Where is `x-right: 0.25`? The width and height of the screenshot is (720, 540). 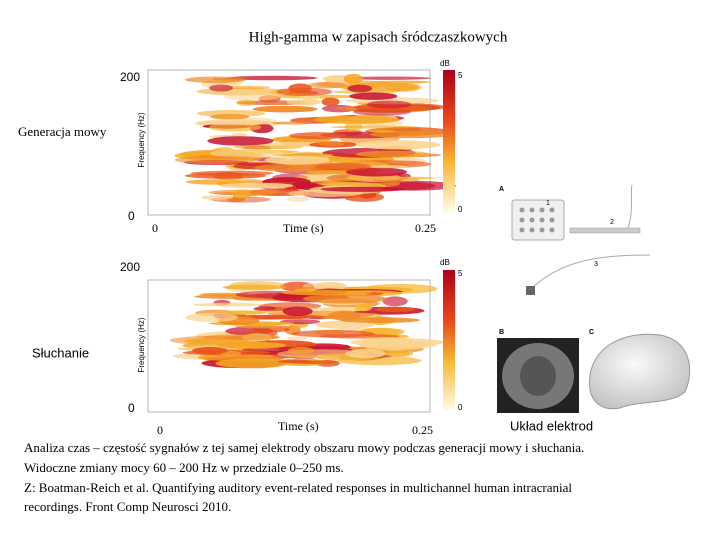 x-right: 0.25 is located at coordinates (425, 228).